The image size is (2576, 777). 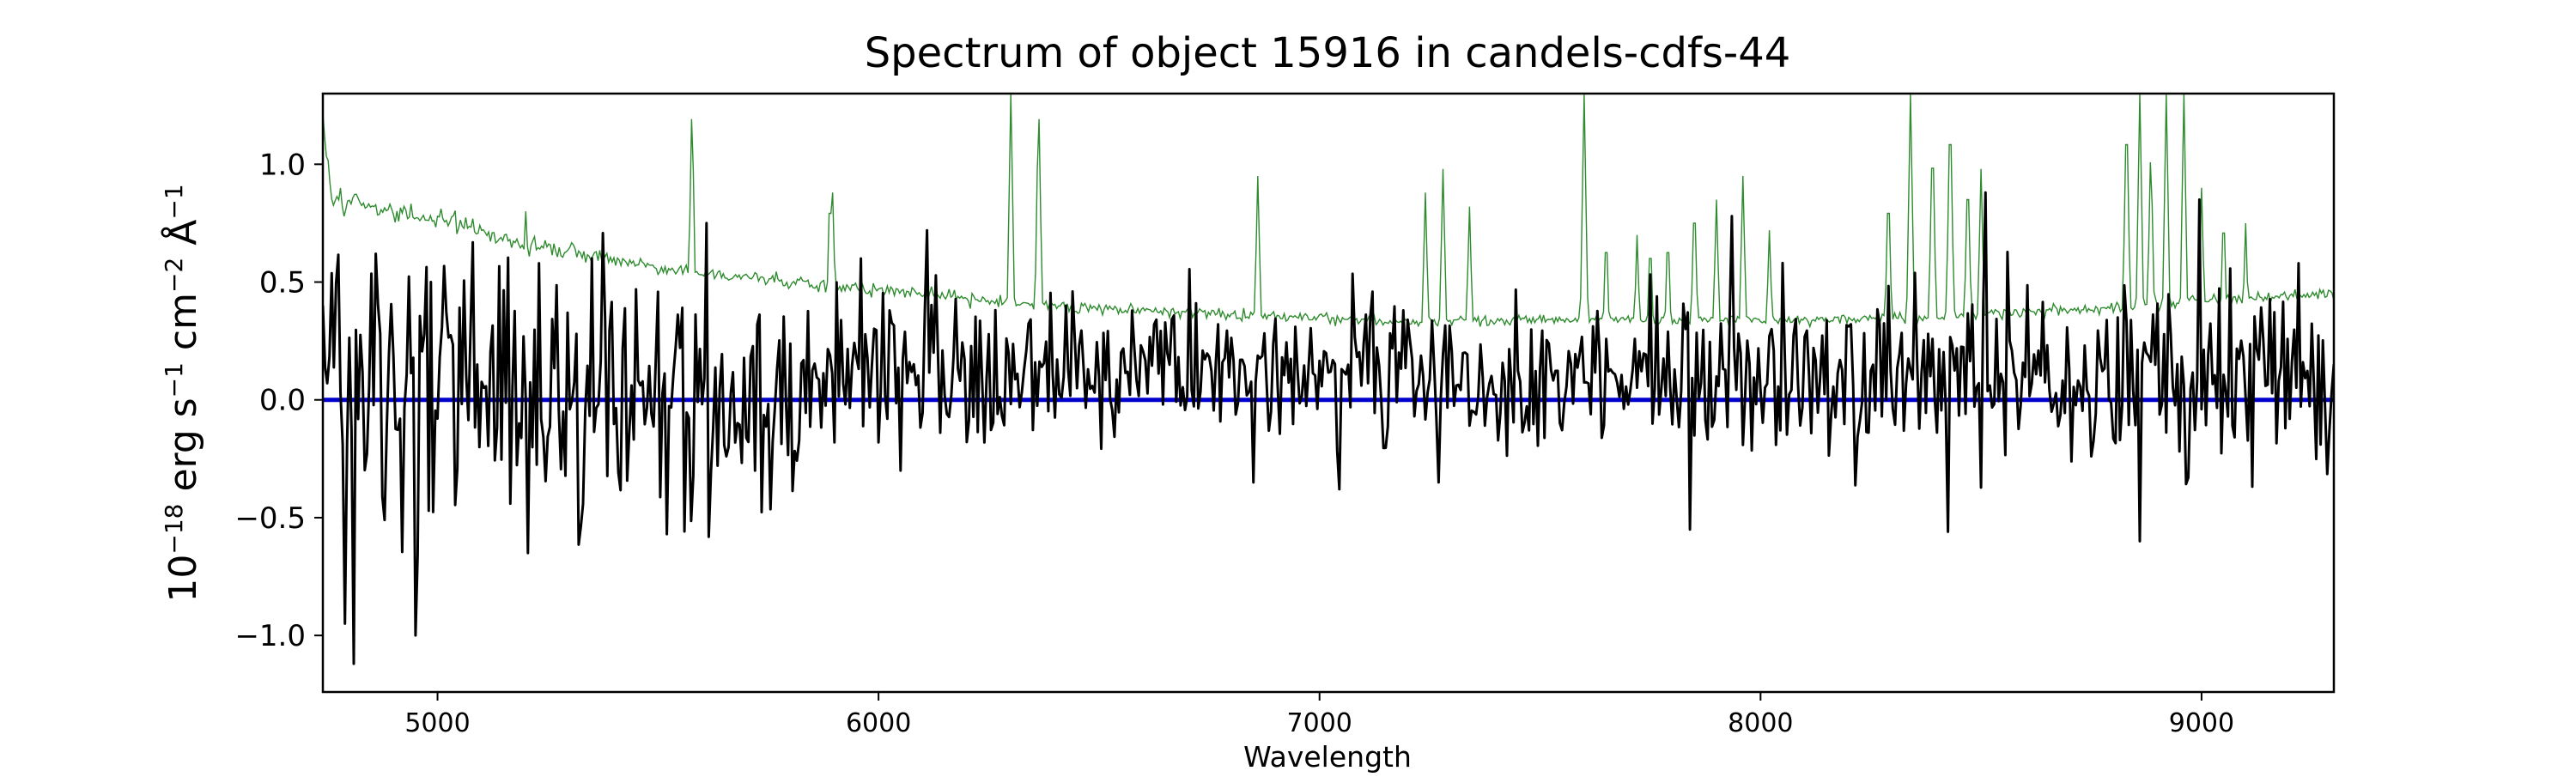 I want to click on y-tick-label: −0.5, so click(x=270, y=518).